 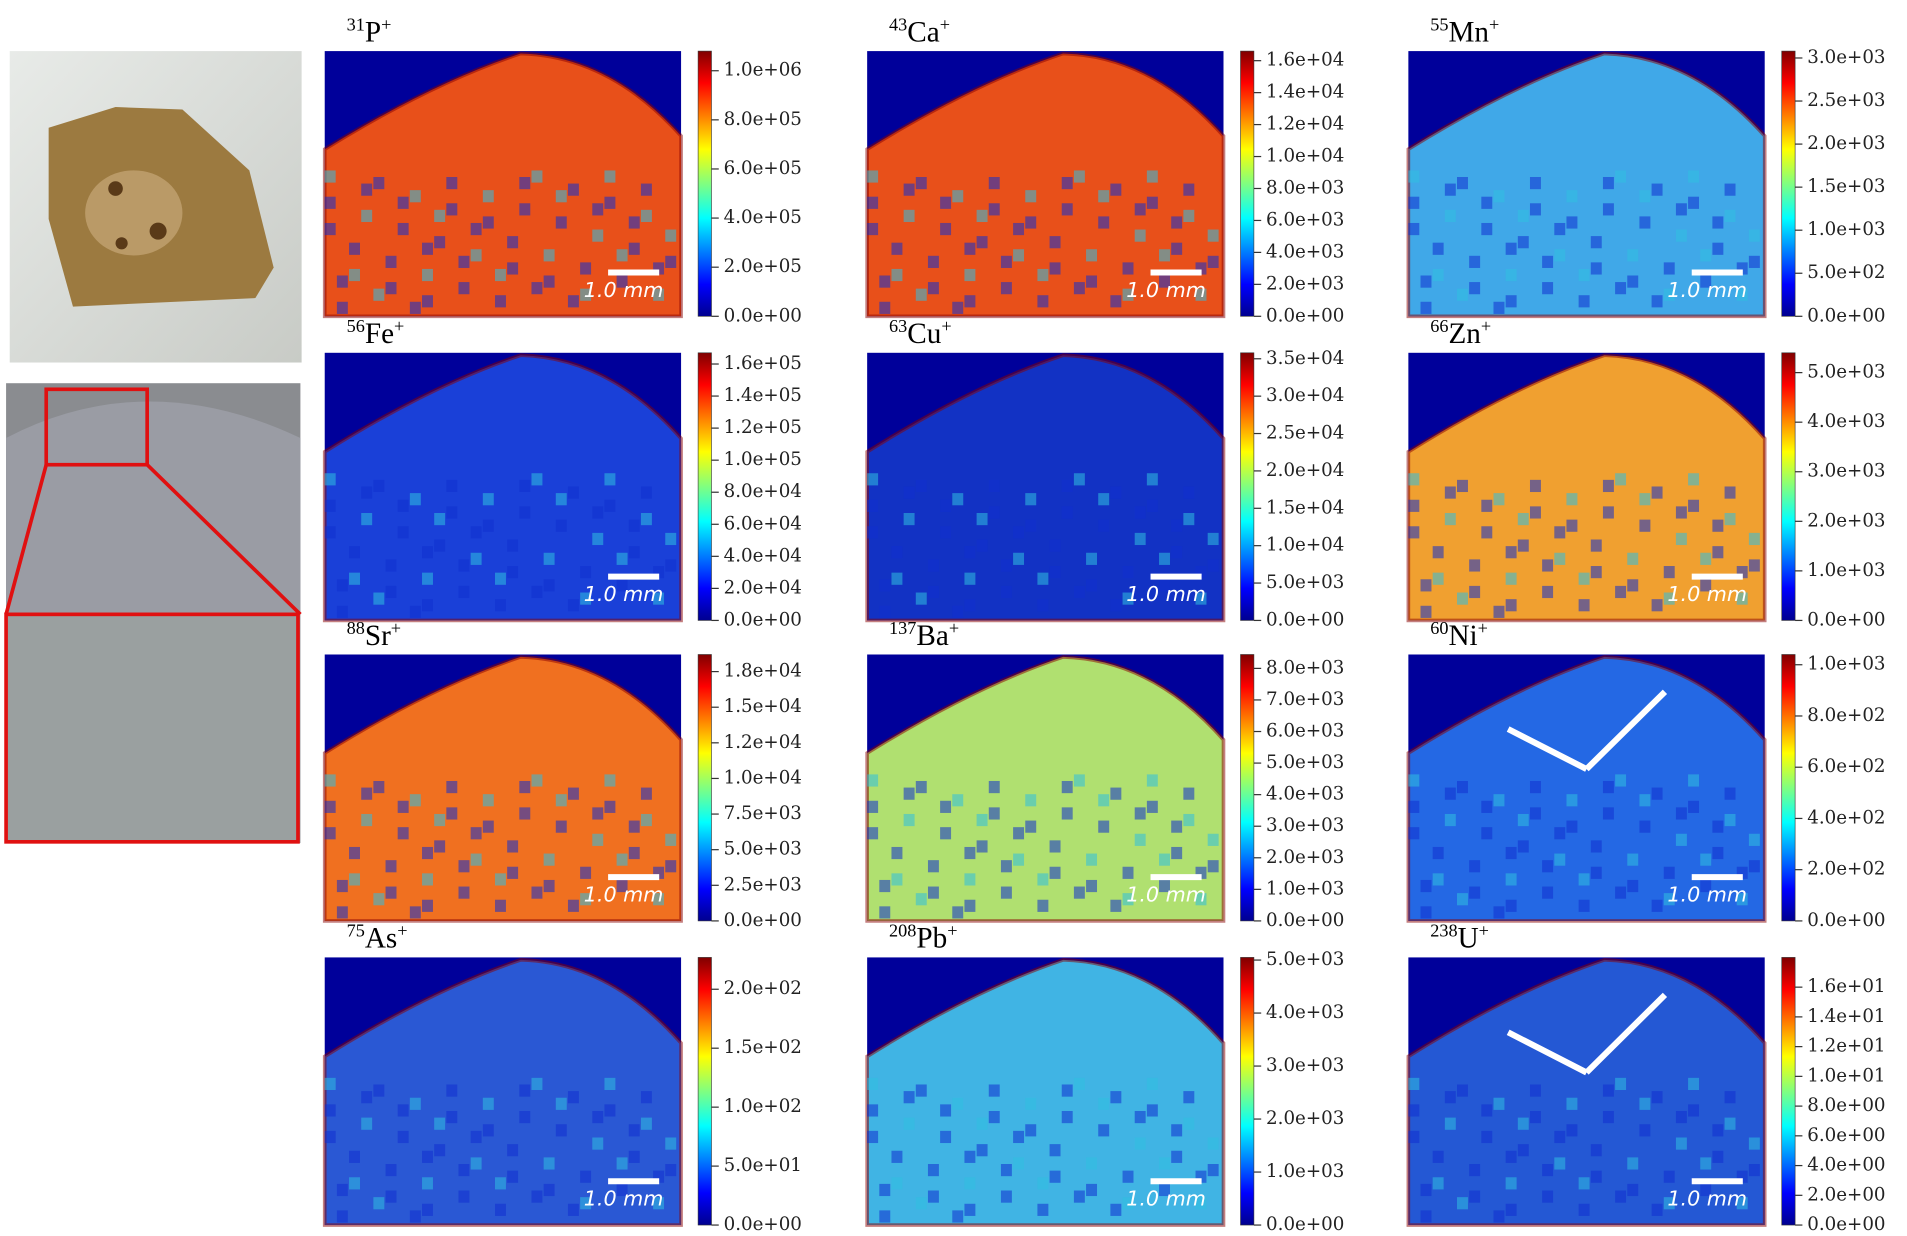 What do you see at coordinates (1305, 219) in the screenshot?
I see `colorbar-tick-label: 6.0e+03` at bounding box center [1305, 219].